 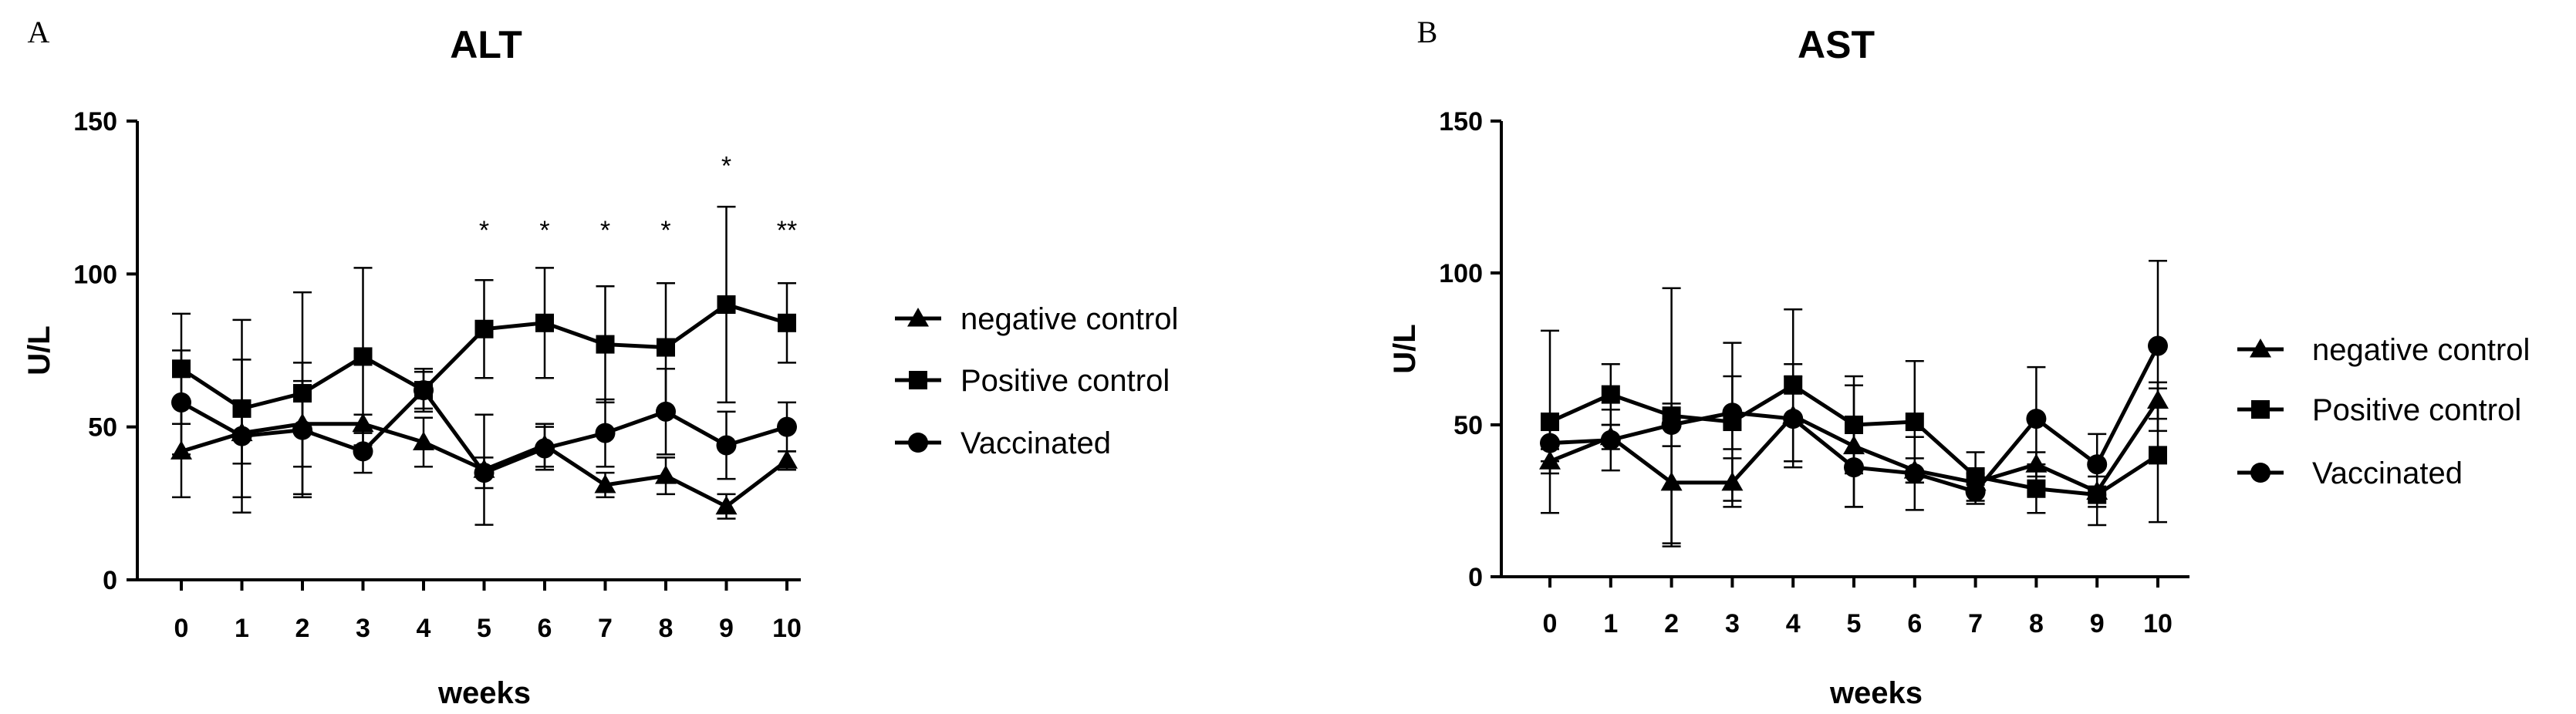 What do you see at coordinates (1837, 44) in the screenshot?
I see `chart-title: AST` at bounding box center [1837, 44].